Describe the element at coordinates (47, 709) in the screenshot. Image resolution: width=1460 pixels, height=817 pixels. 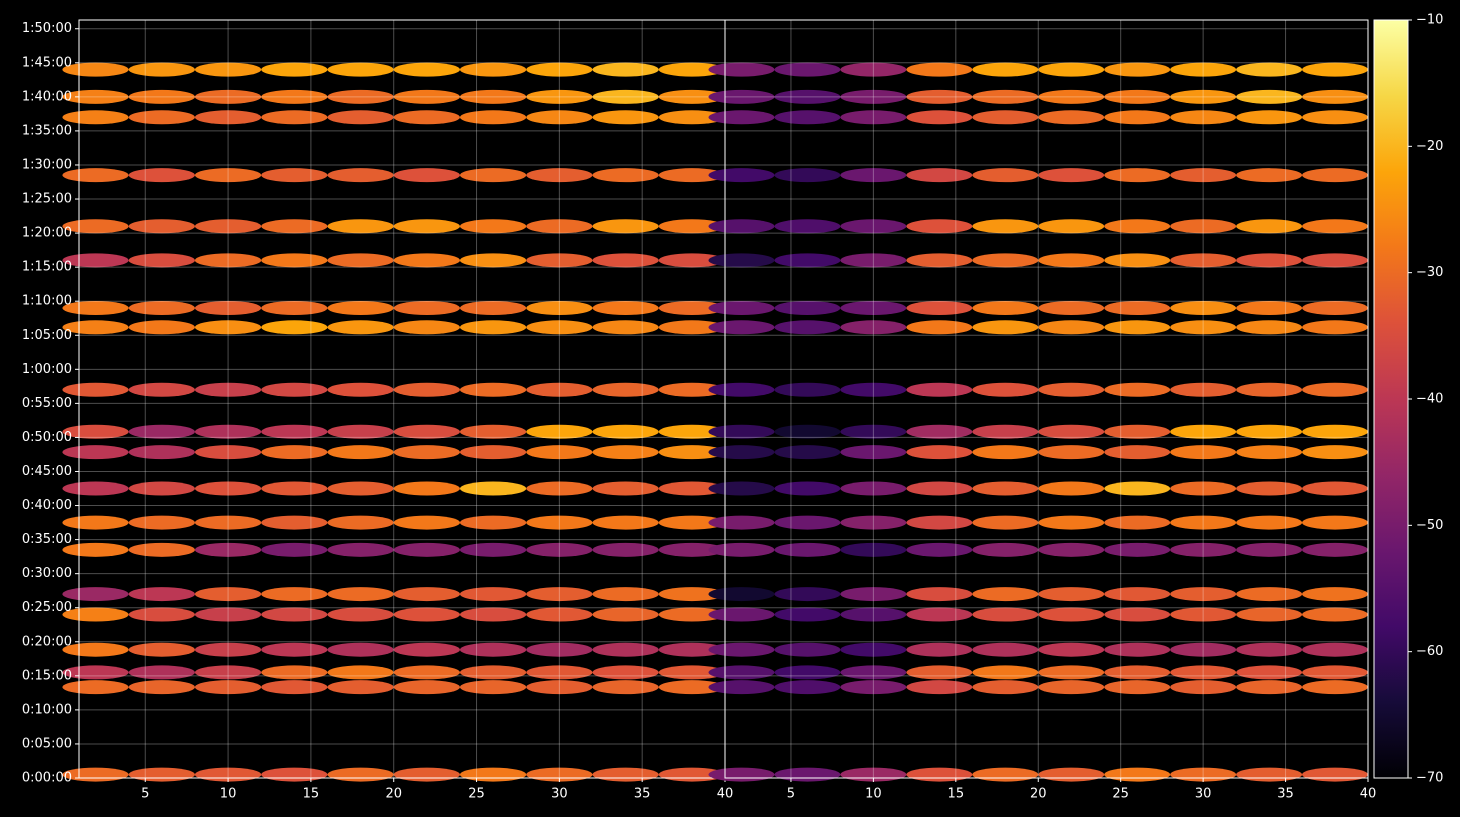
I see `y-tick-label: 0:10:00` at that location.